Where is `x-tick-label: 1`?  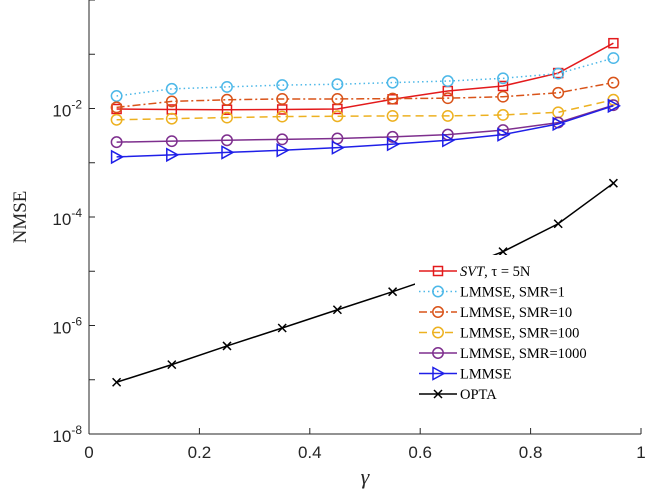 x-tick-label: 1 is located at coordinates (640, 452).